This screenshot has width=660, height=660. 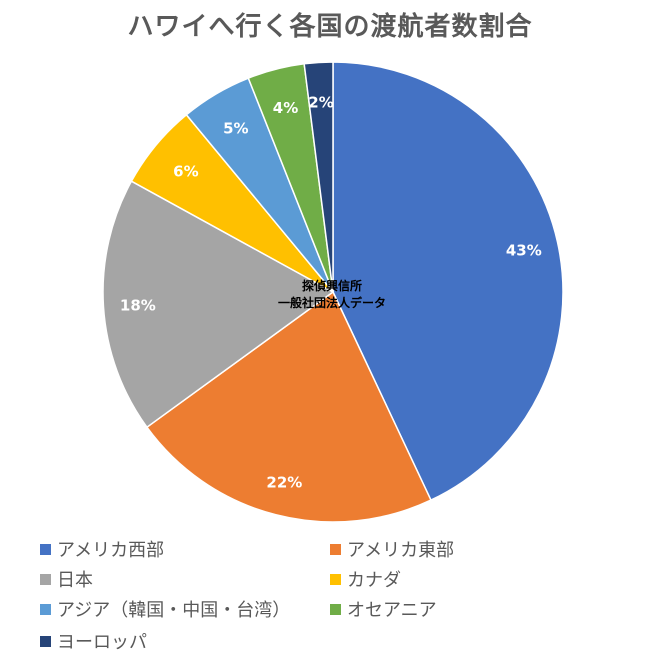 What do you see at coordinates (102, 642) in the screenshot?
I see `legend-label: ヨーロッパ` at bounding box center [102, 642].